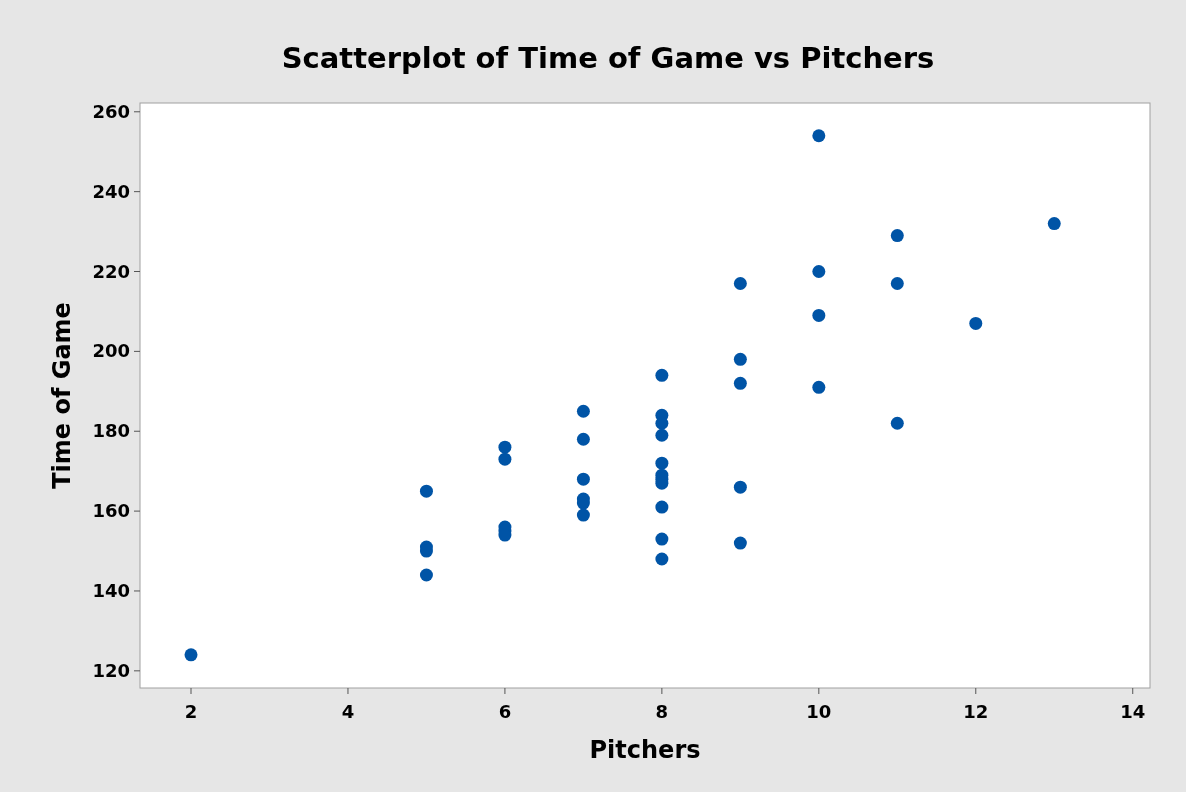 The width and height of the screenshot is (1186, 792). I want to click on x-tick-label: 6, so click(505, 711).